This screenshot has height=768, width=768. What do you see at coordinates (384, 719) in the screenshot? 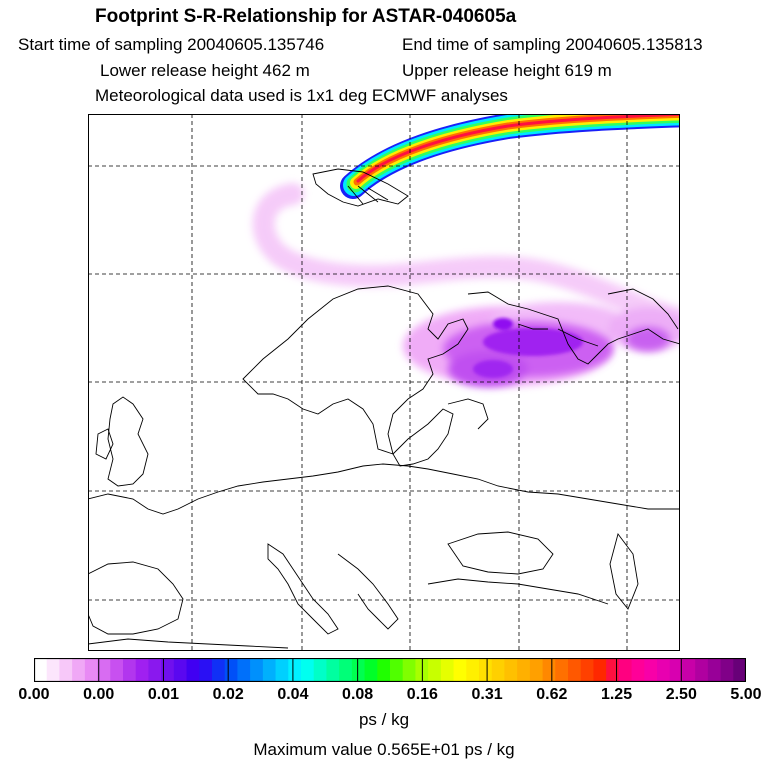
I see `colorbar-unit: ps / kg` at bounding box center [384, 719].